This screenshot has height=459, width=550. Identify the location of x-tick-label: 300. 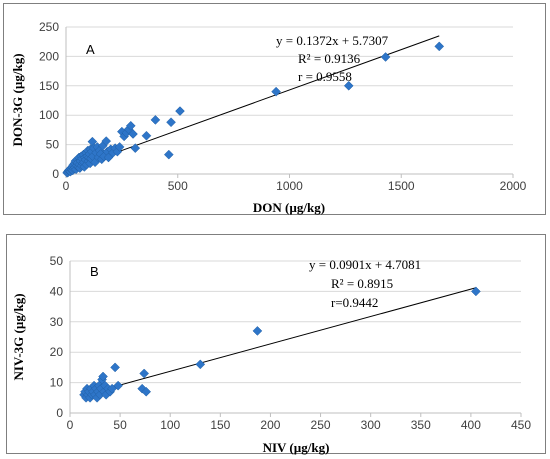
(371, 425).